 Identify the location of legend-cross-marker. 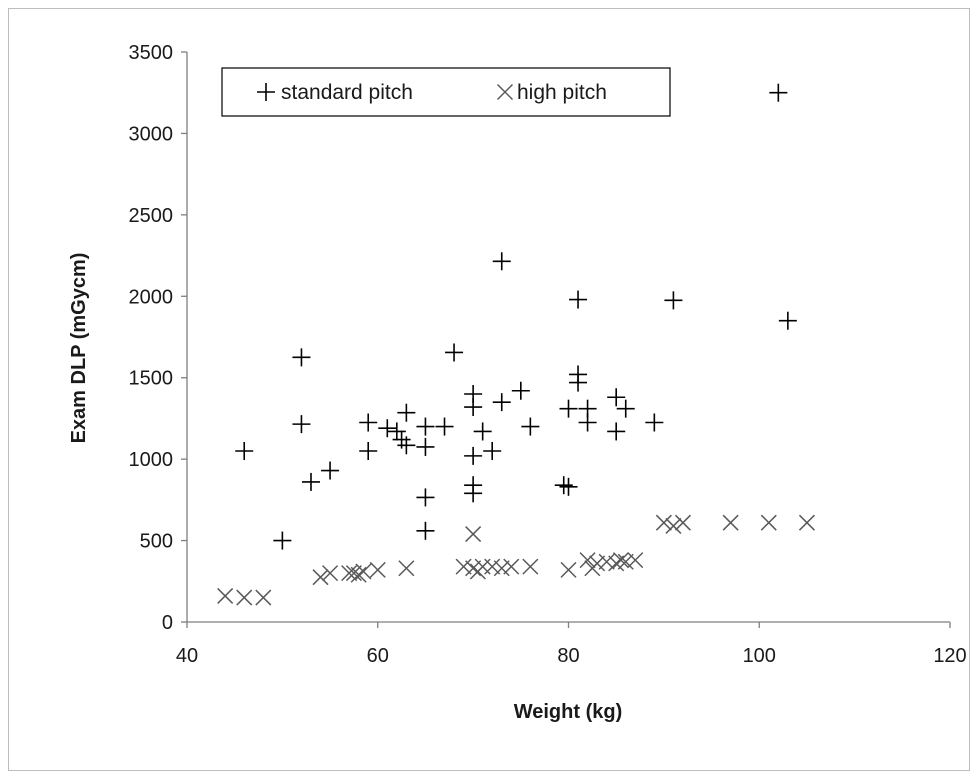
(505, 92).